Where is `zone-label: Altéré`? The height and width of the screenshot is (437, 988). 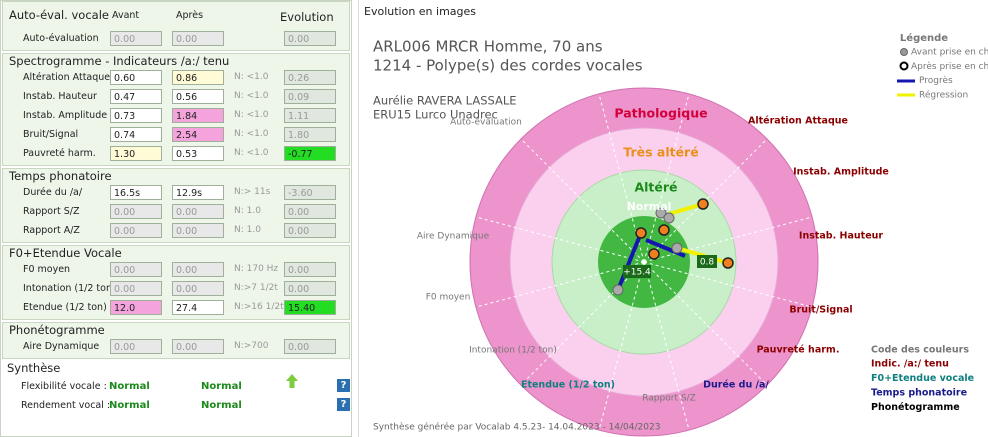
zone-label: Altéré is located at coordinates (655, 187).